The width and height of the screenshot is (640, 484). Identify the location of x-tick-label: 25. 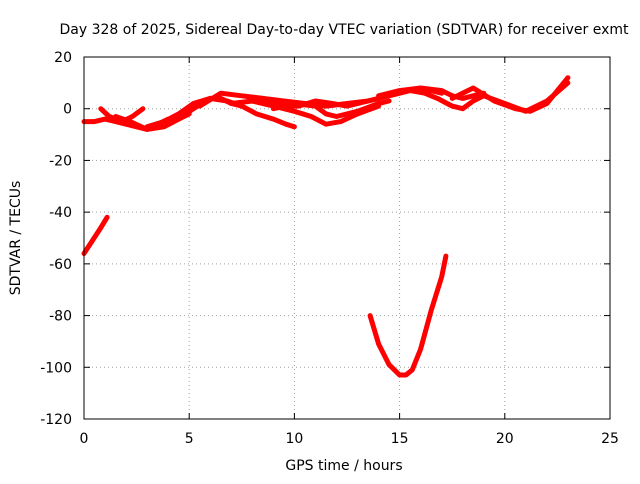
(610, 439).